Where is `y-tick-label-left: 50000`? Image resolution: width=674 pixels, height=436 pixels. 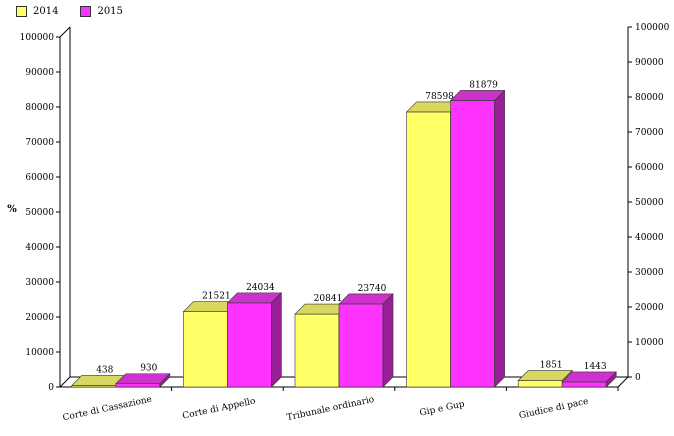
y-tick-label-left: 50000 is located at coordinates (39, 213).